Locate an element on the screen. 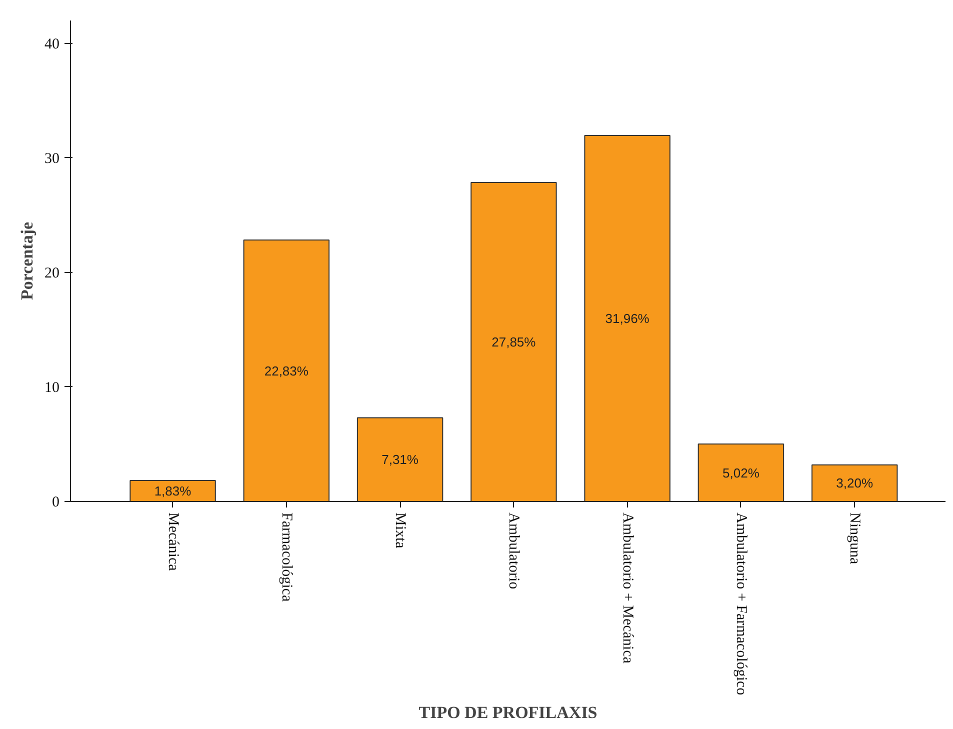 The image size is (953, 729). y-tick-label: 30 is located at coordinates (52, 158).